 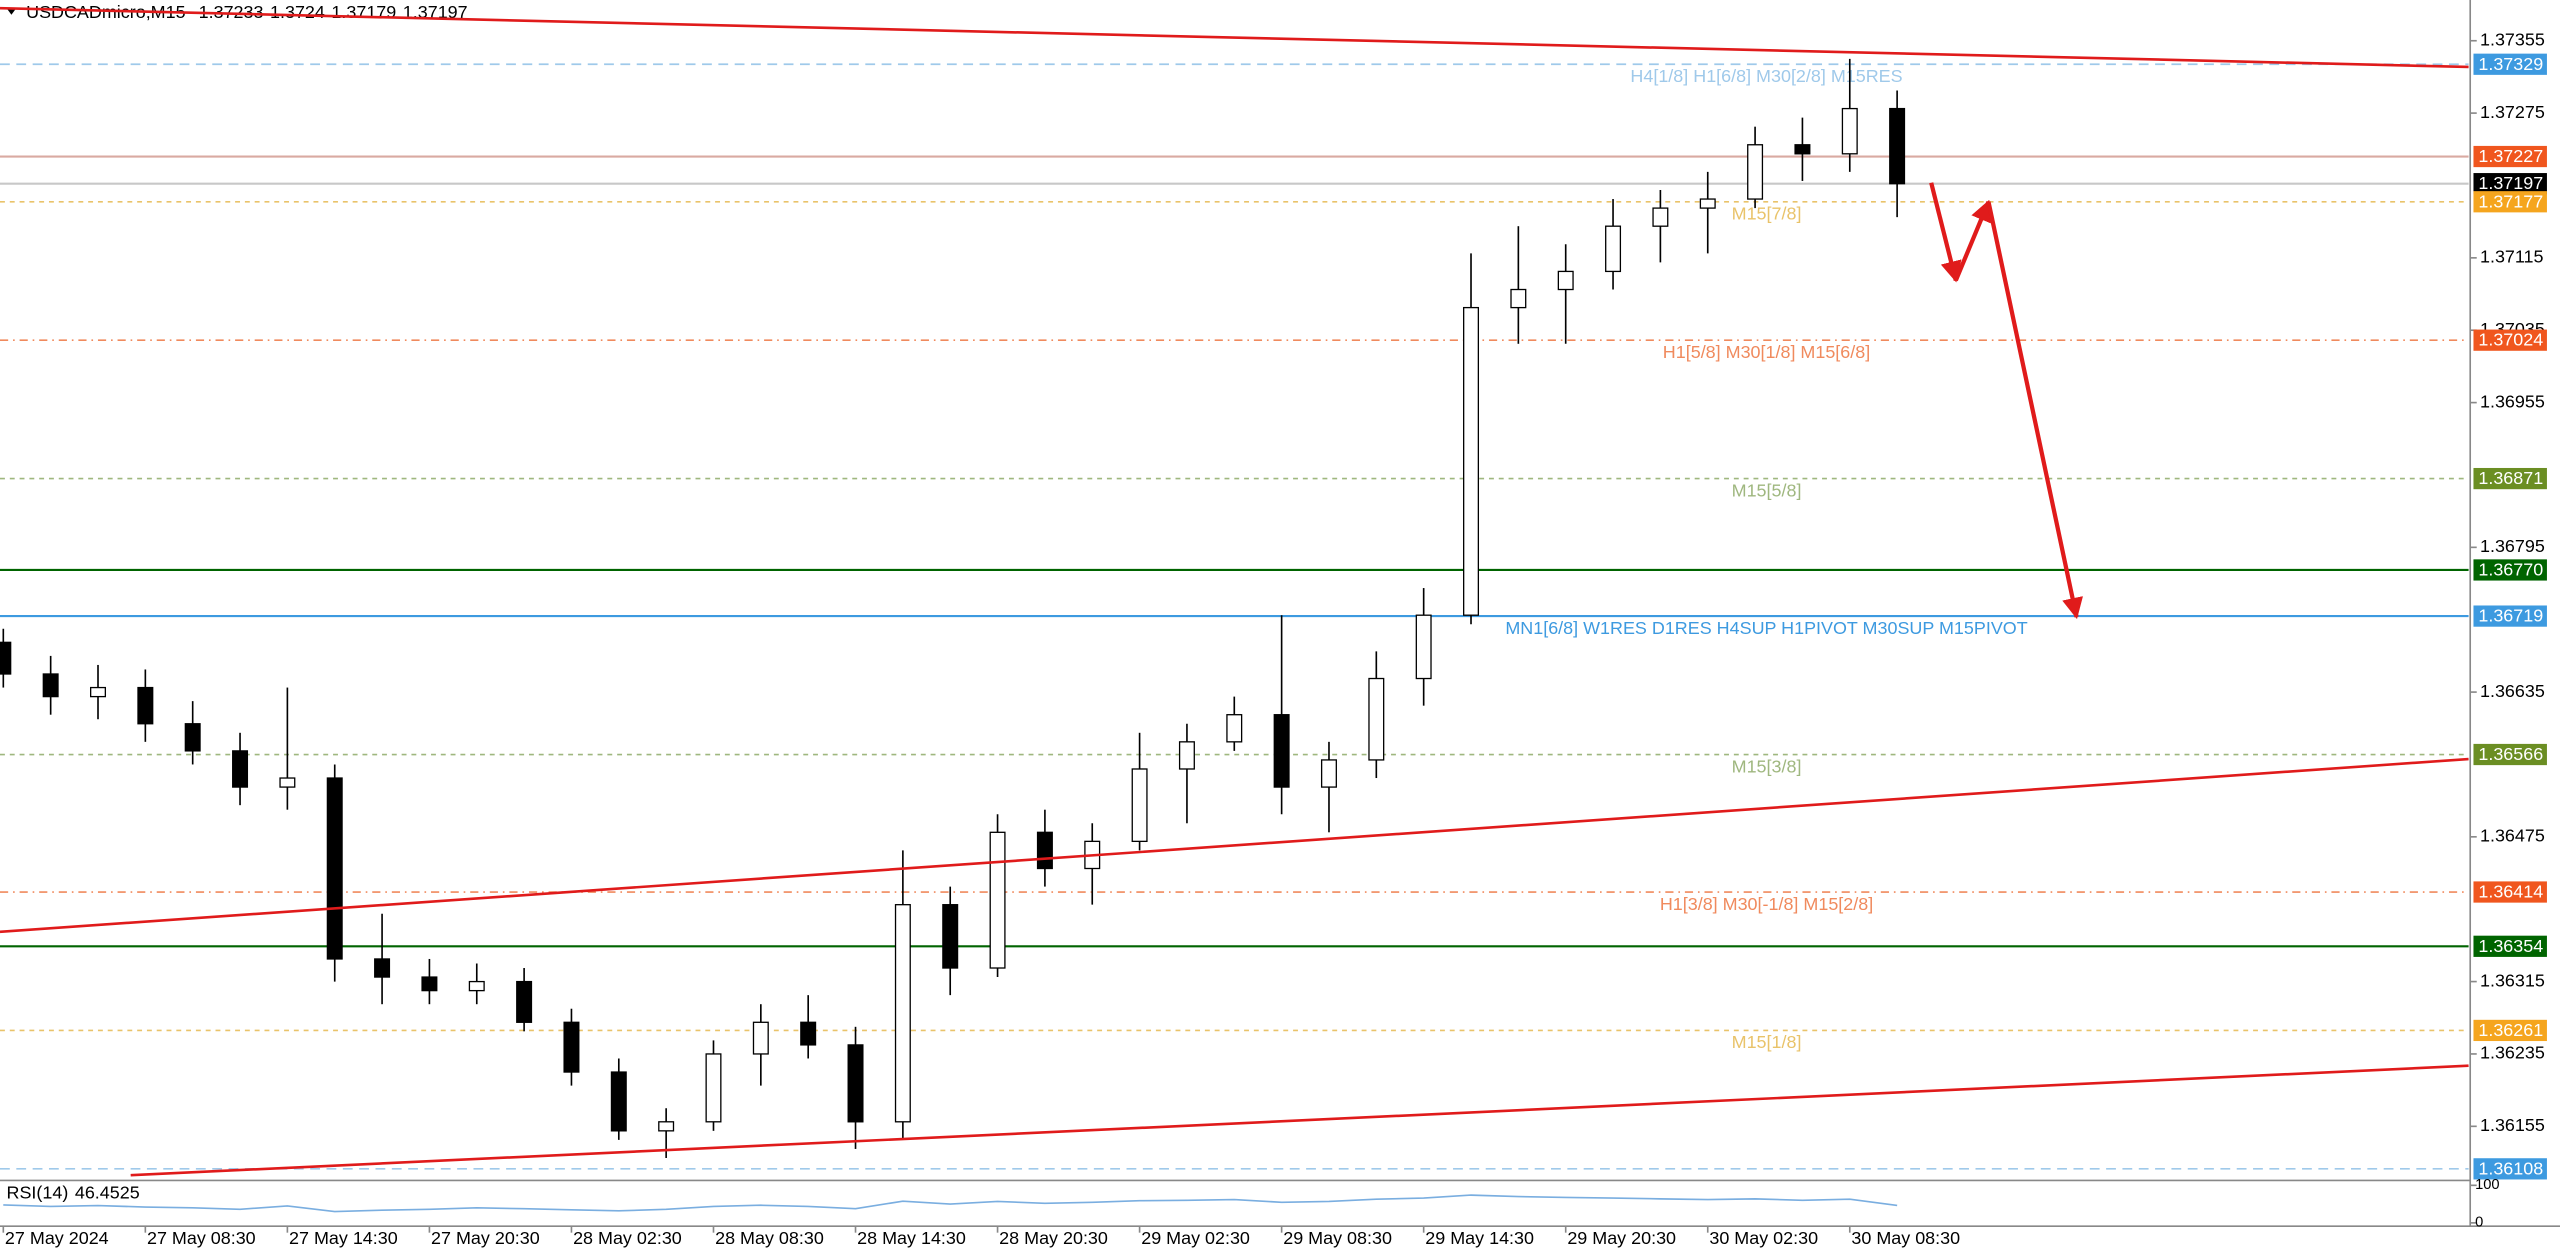 What do you see at coordinates (201, 1238) in the screenshot?
I see `x-tick-label: 27 May 08:30` at bounding box center [201, 1238].